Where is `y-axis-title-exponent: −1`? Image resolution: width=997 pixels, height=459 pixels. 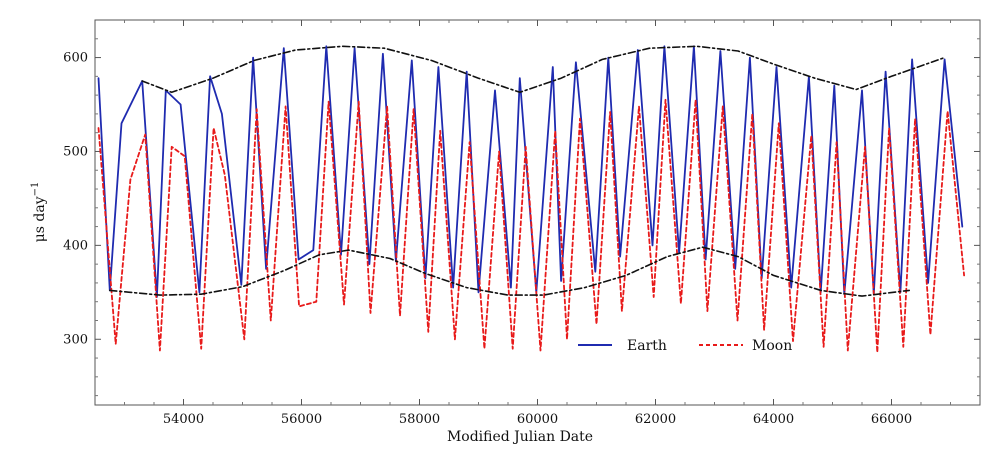
y-axis-title-exponent: −1 is located at coordinates (35, 189).